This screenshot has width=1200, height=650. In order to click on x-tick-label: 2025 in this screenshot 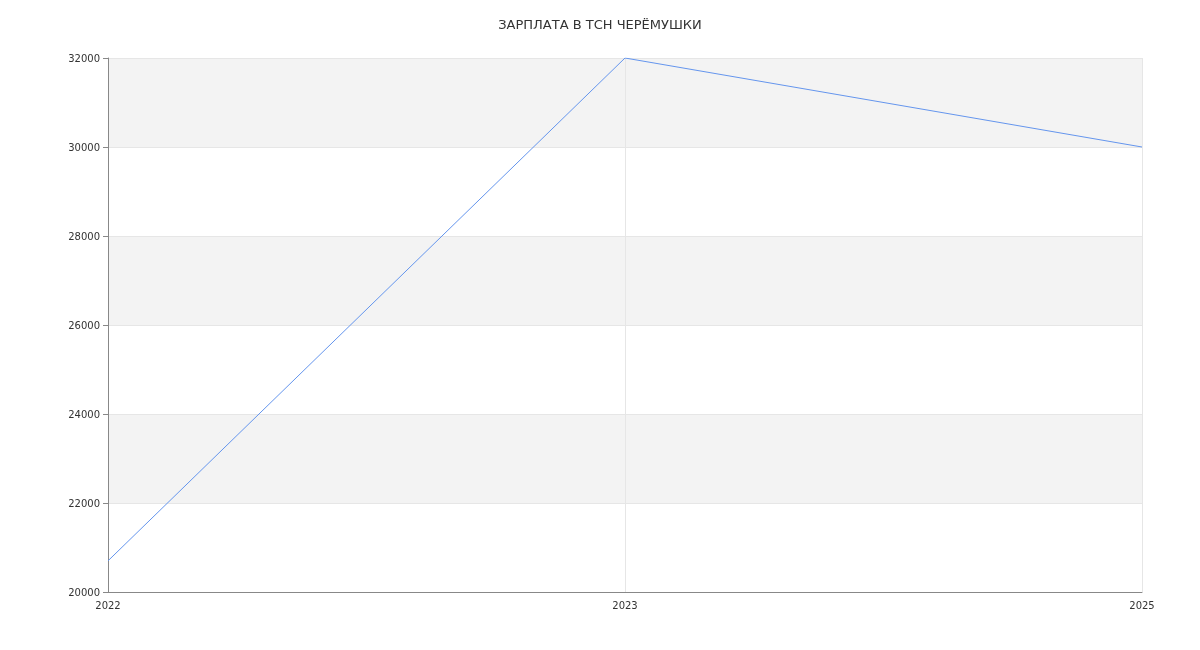, I will do `click(1142, 605)`.